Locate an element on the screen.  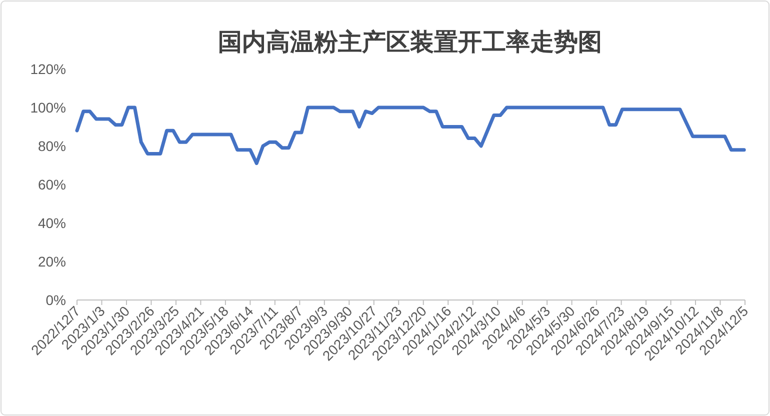
line-series is located at coordinates (410, 136).